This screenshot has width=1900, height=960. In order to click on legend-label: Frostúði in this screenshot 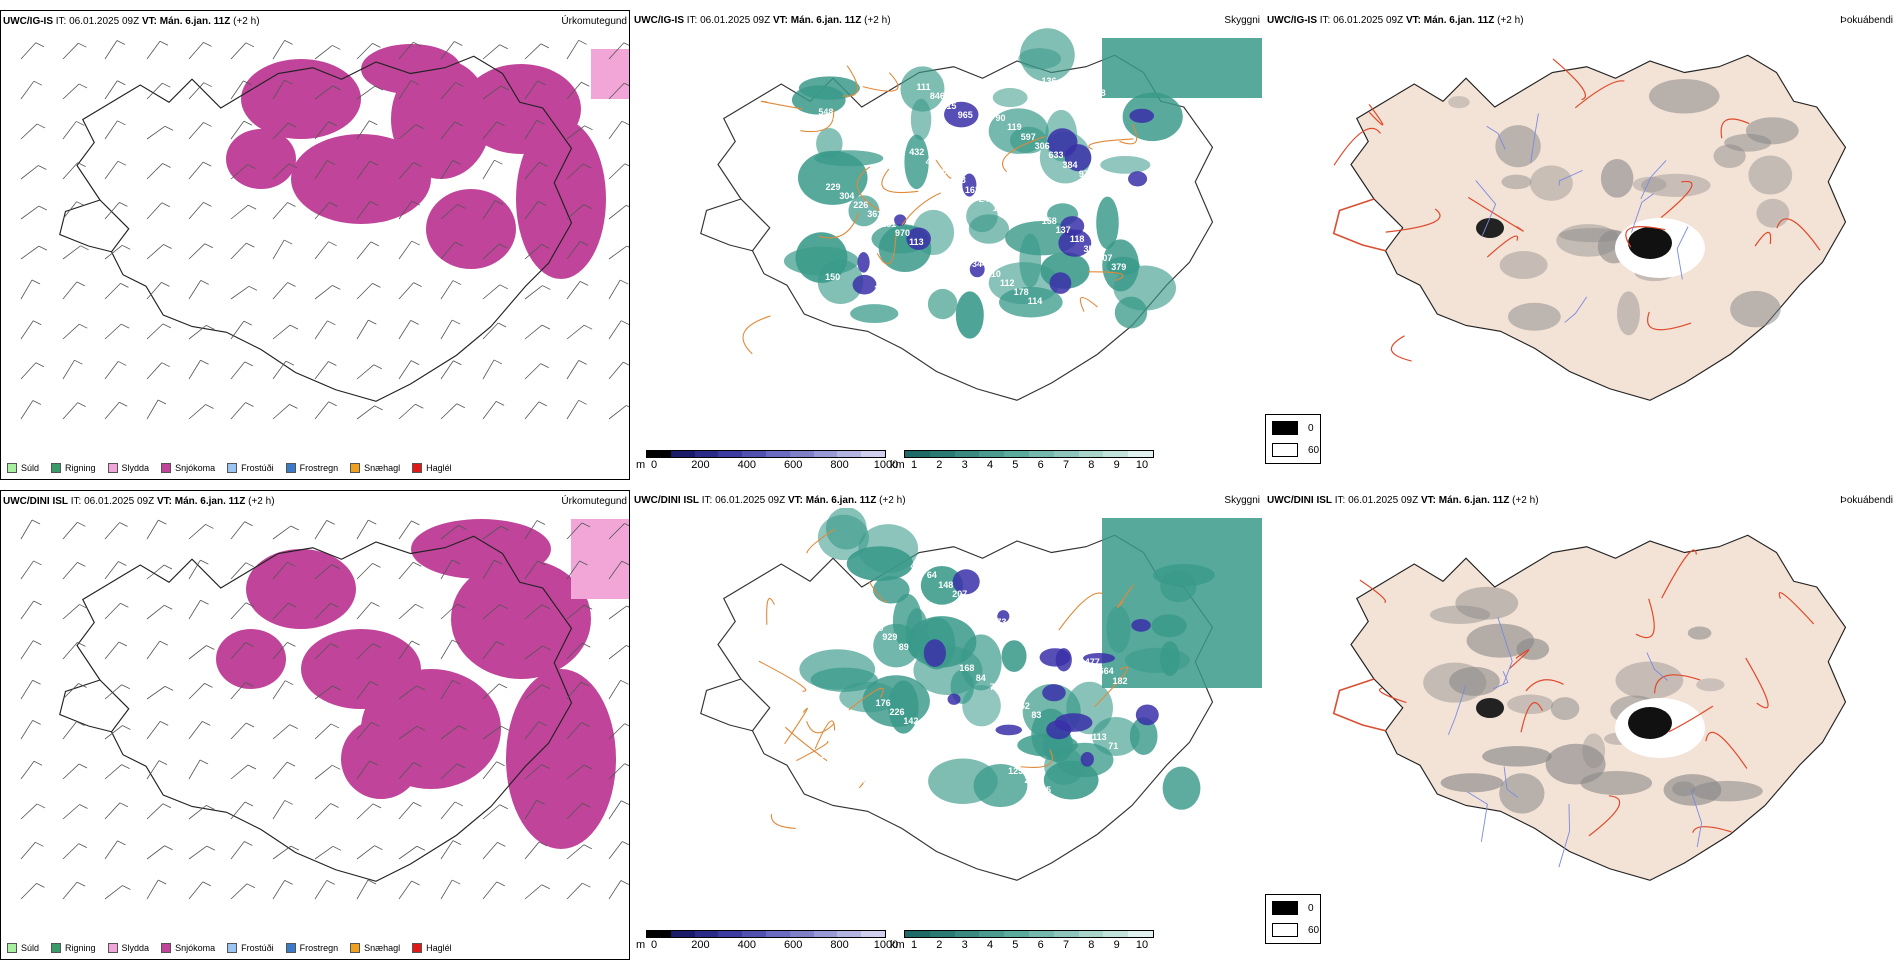, I will do `click(257, 948)`.